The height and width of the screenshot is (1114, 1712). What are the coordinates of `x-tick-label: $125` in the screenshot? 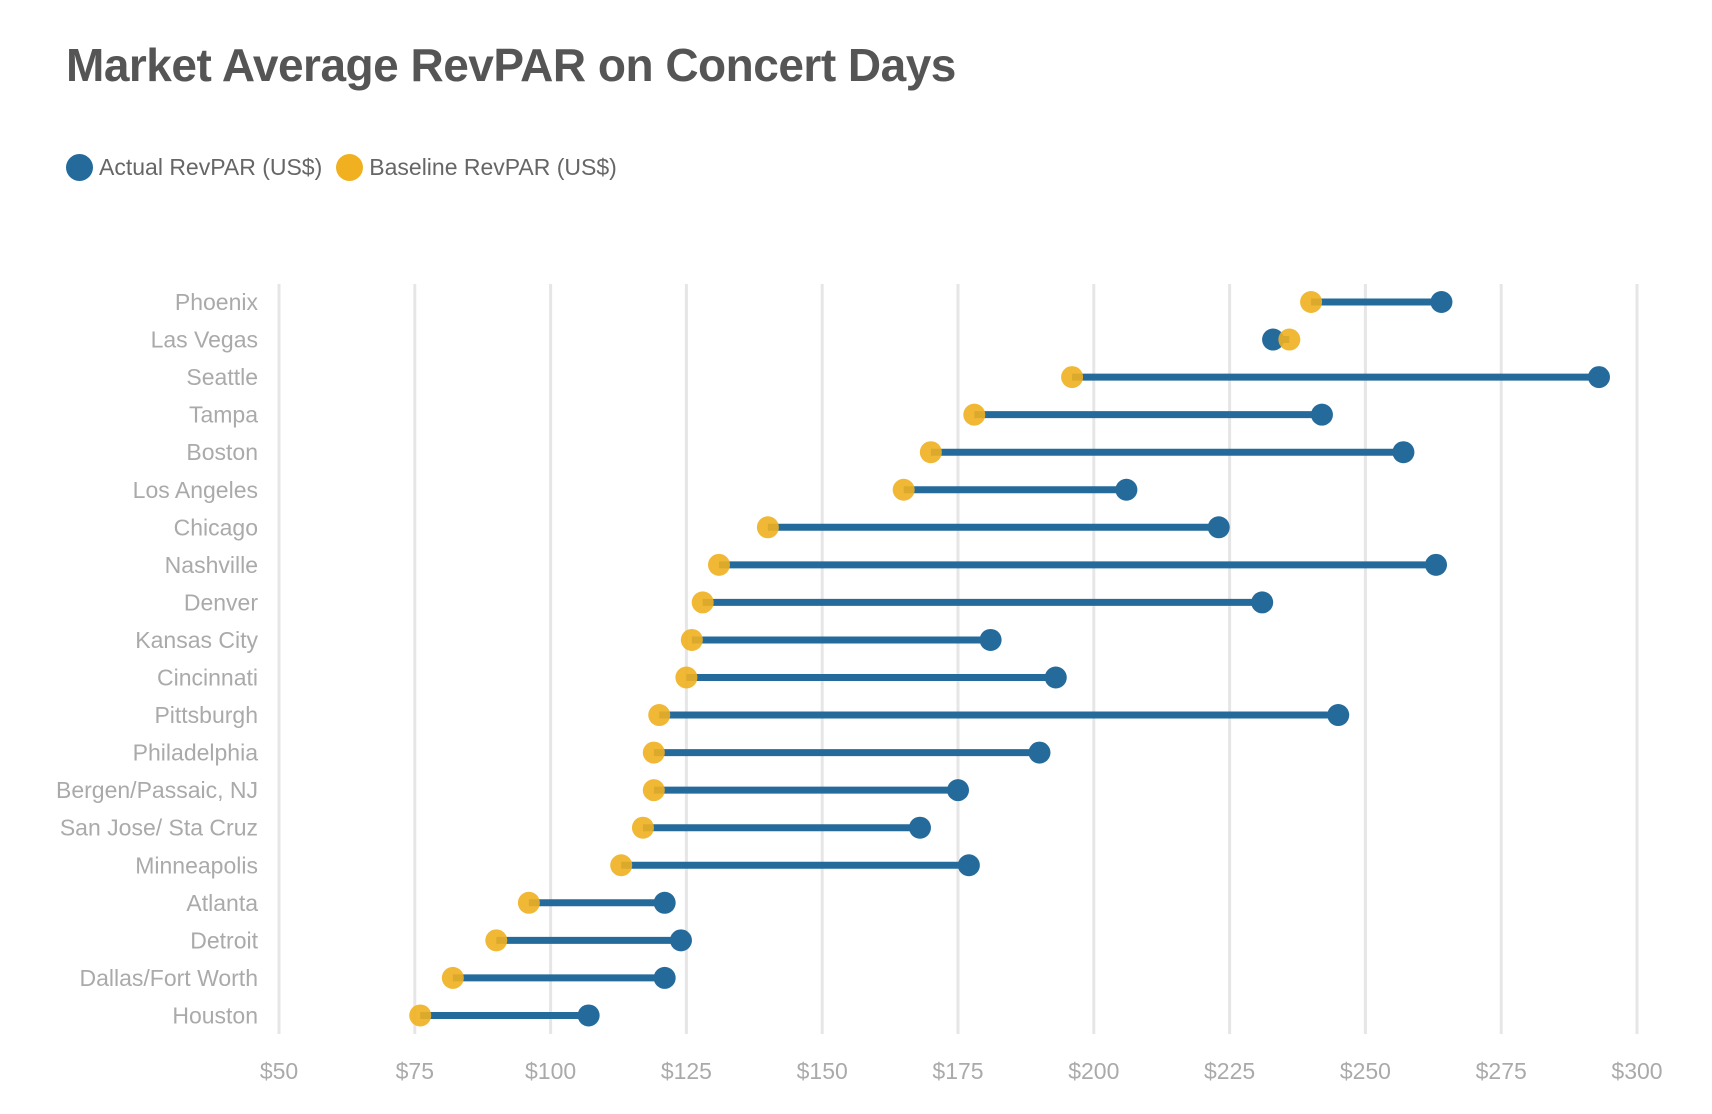 It's located at (686, 1071).